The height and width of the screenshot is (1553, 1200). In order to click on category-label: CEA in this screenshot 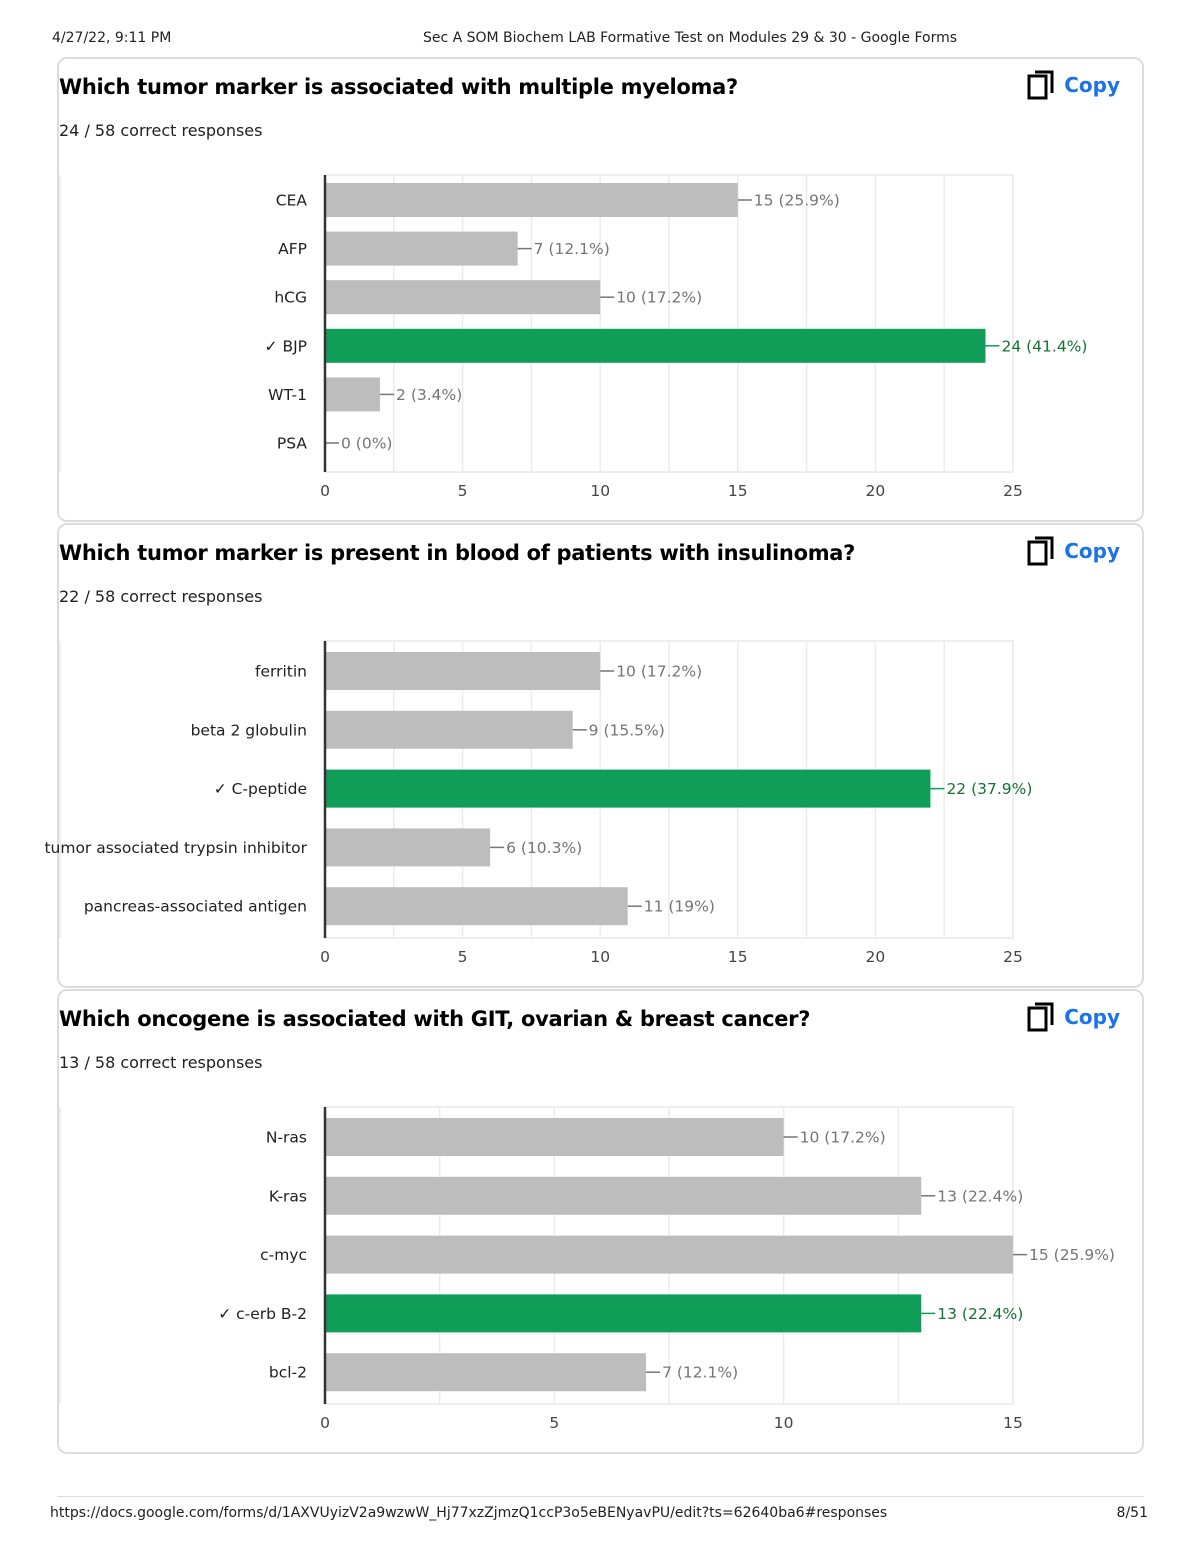, I will do `click(292, 201)`.